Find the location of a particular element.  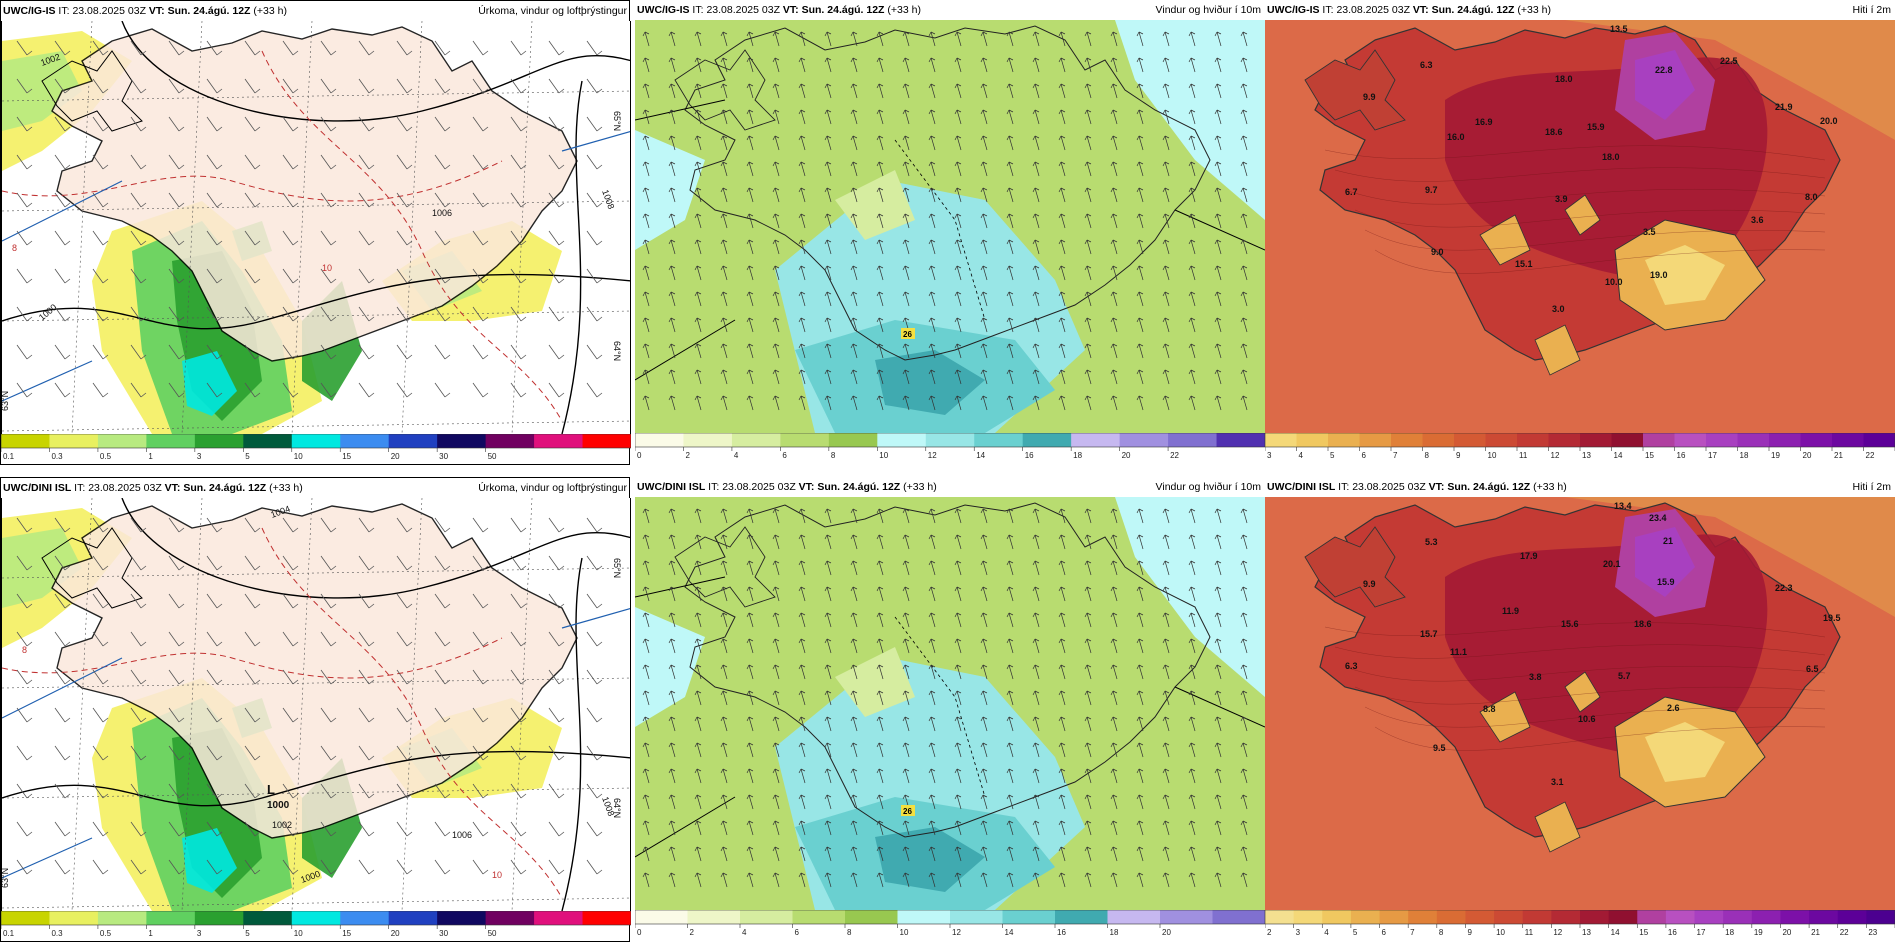

temp-value-label: 3.8 is located at coordinates (1535, 677).